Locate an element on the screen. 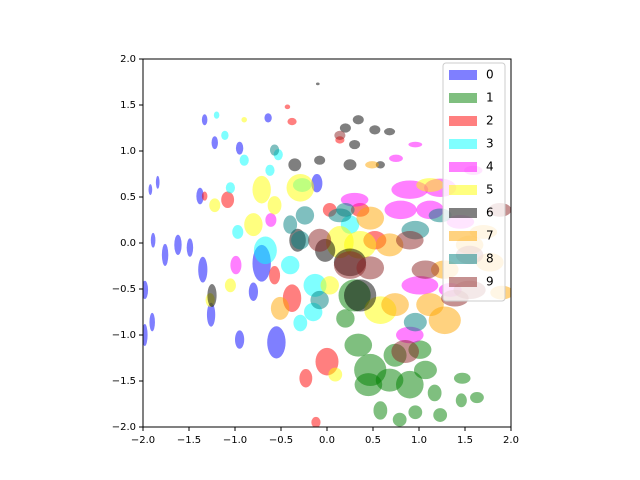 The height and width of the screenshot is (480, 640). x-tick-label: 1.5 is located at coordinates (465, 440).